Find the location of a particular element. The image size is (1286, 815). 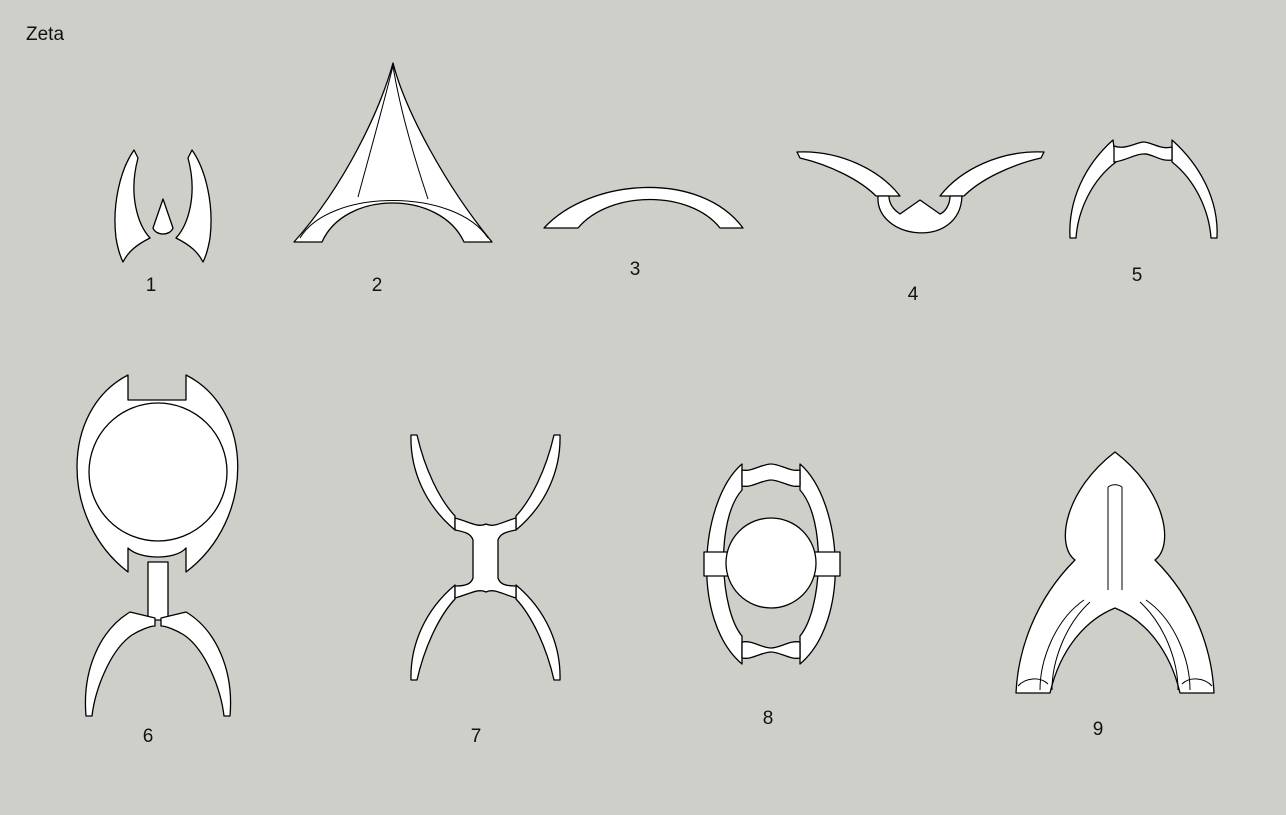

insignia-2-arc is located at coordinates (394, 219).